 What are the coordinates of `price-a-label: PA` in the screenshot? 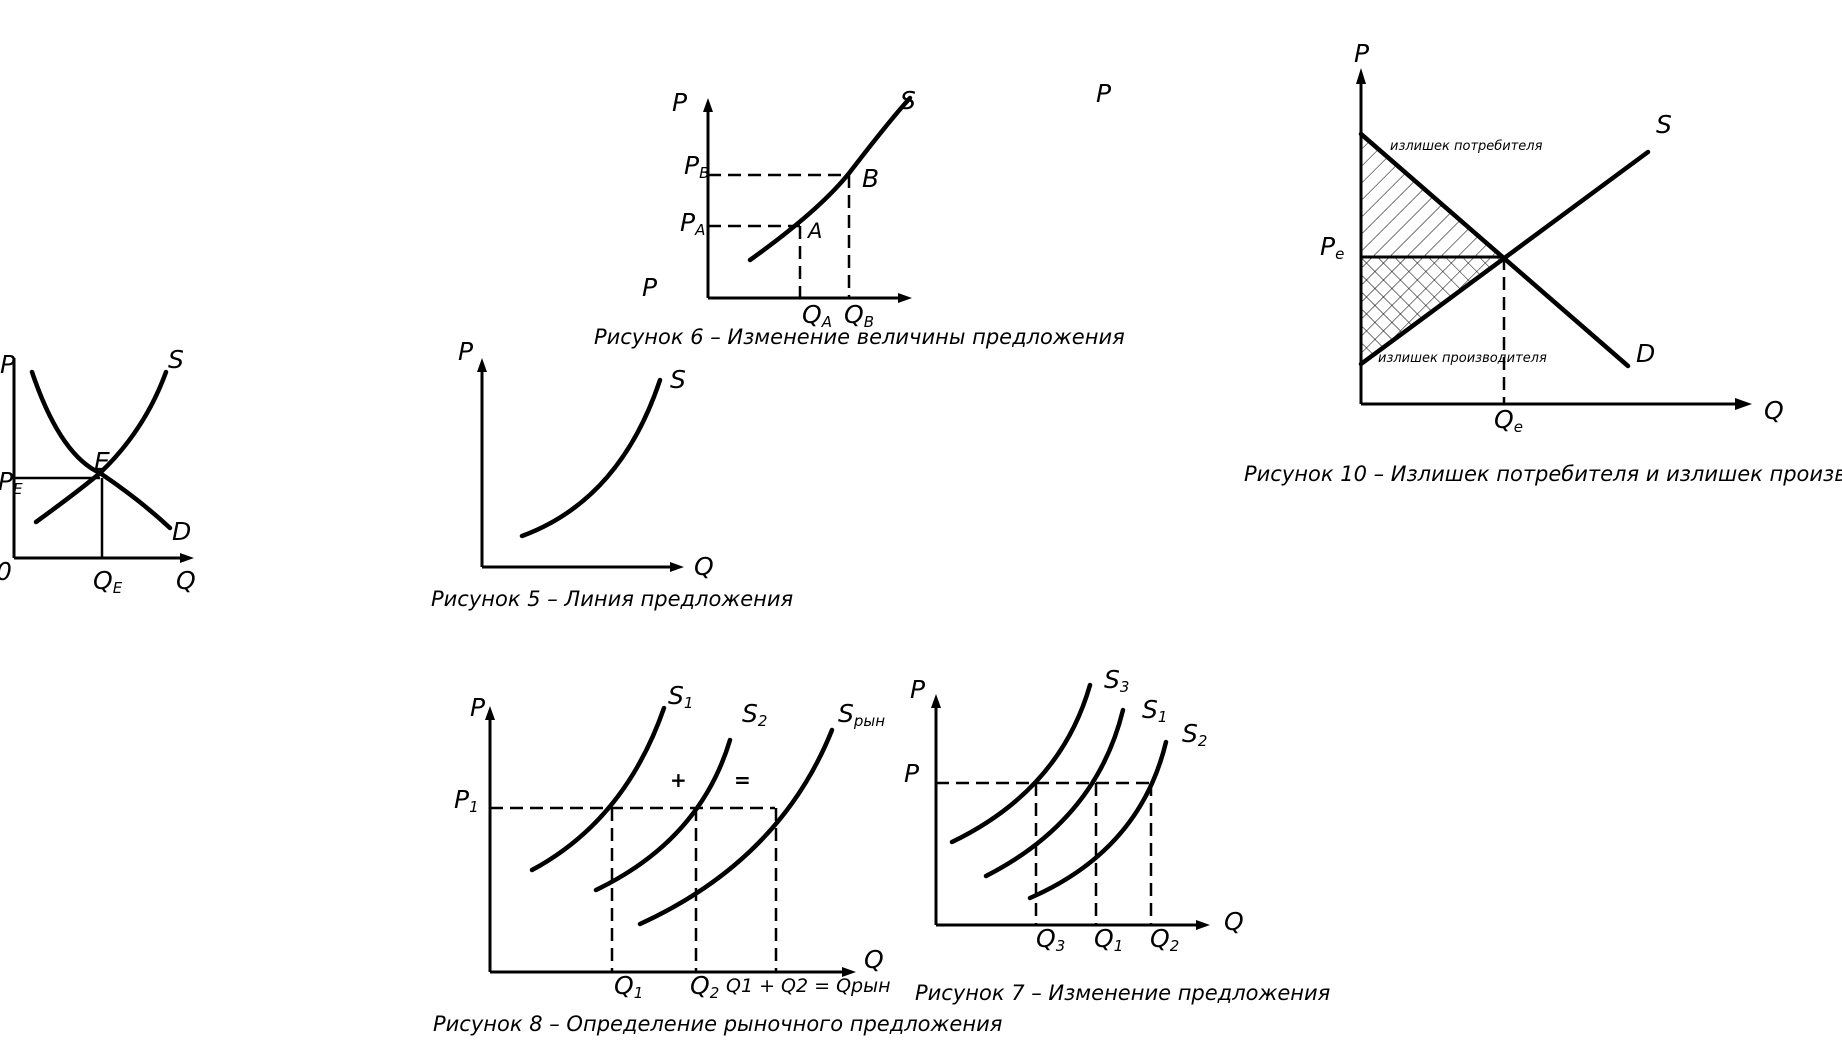 It's located at (692, 223).